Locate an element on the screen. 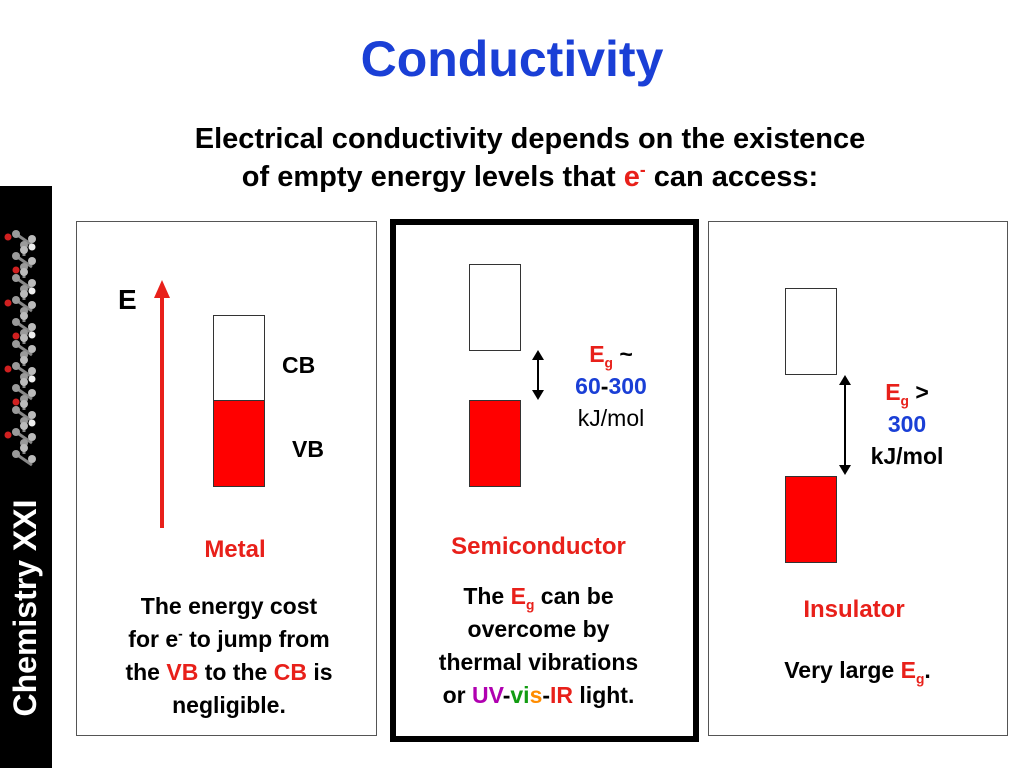 The width and height of the screenshot is (1024, 768). molecule-logo-icon is located at coordinates (20, 348).